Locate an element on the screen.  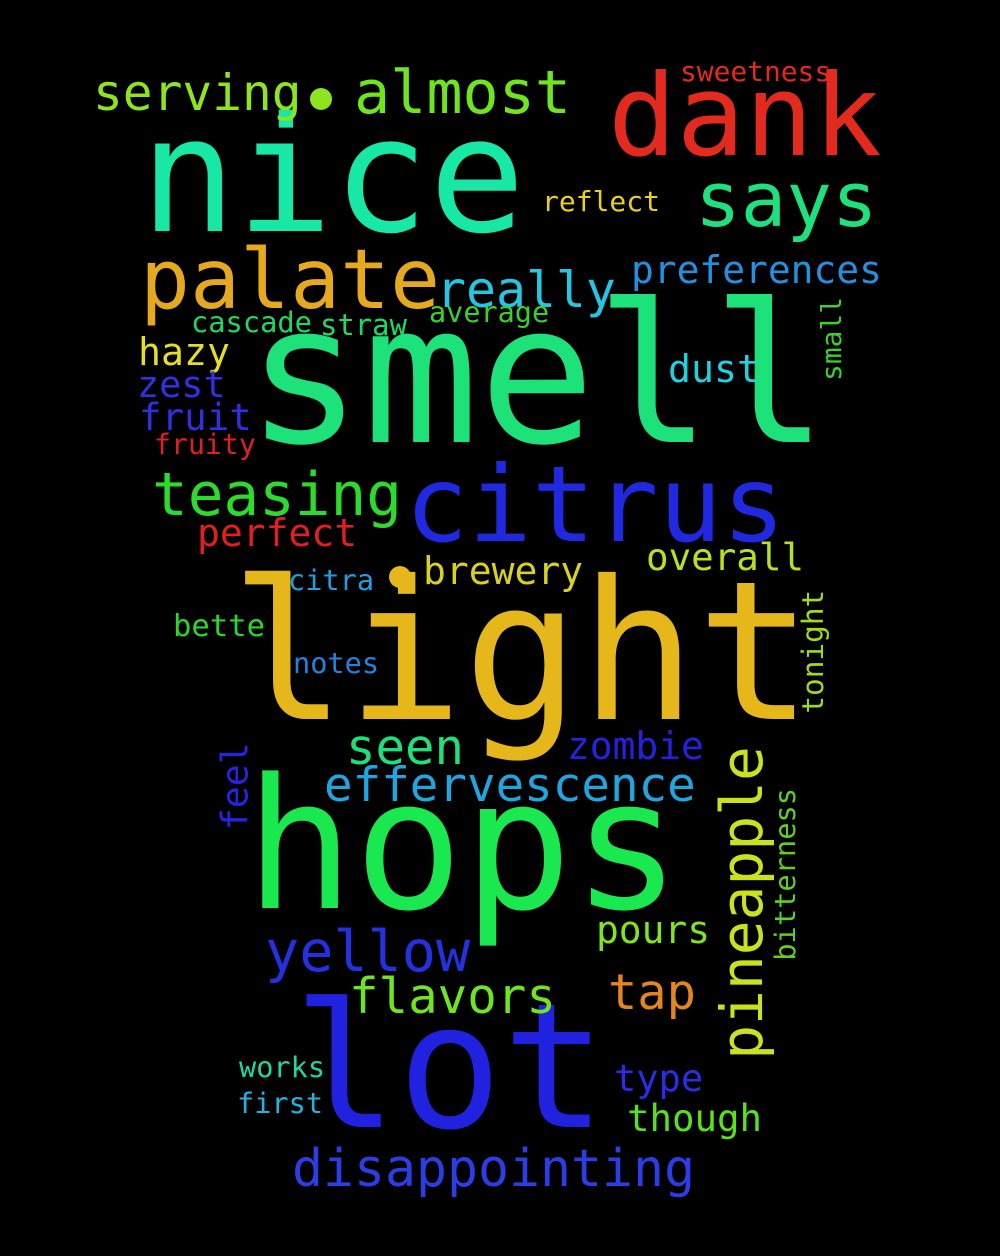
word-zombie: zombie is located at coordinates (635, 746).